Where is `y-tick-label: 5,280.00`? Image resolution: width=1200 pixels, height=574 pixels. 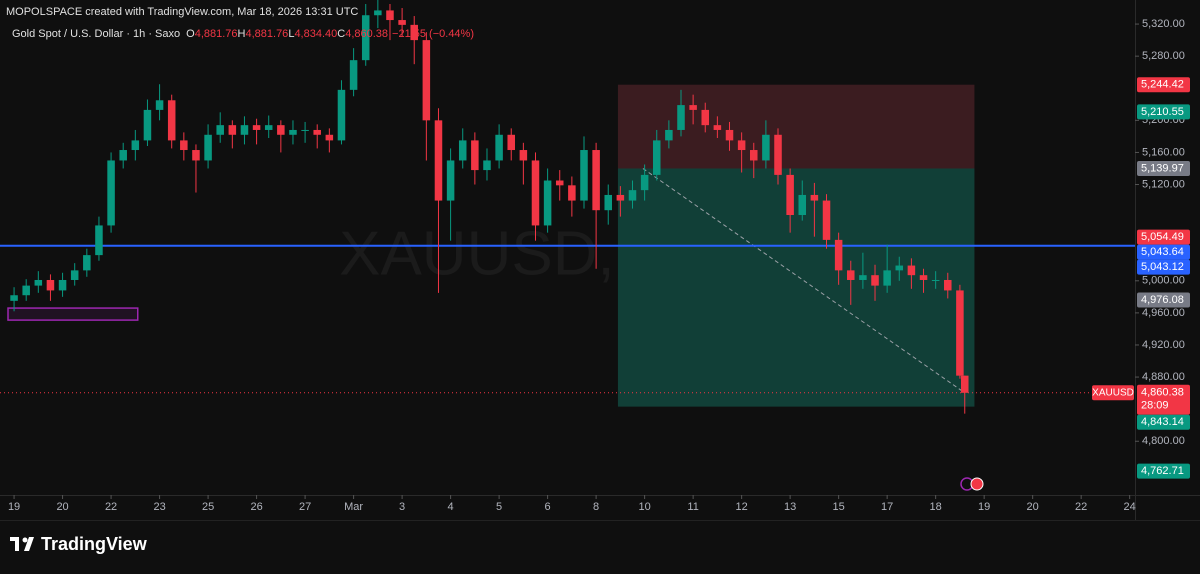
y-tick-label: 5,280.00 is located at coordinates (1163, 56).